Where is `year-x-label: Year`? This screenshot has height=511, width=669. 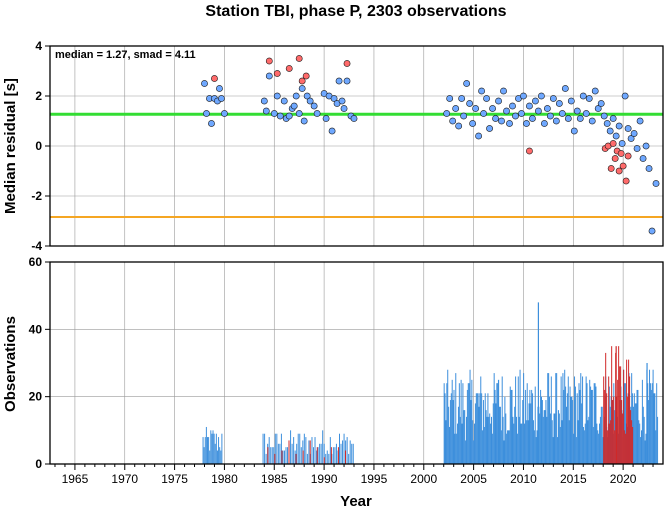 year-x-label: Year is located at coordinates (356, 501).